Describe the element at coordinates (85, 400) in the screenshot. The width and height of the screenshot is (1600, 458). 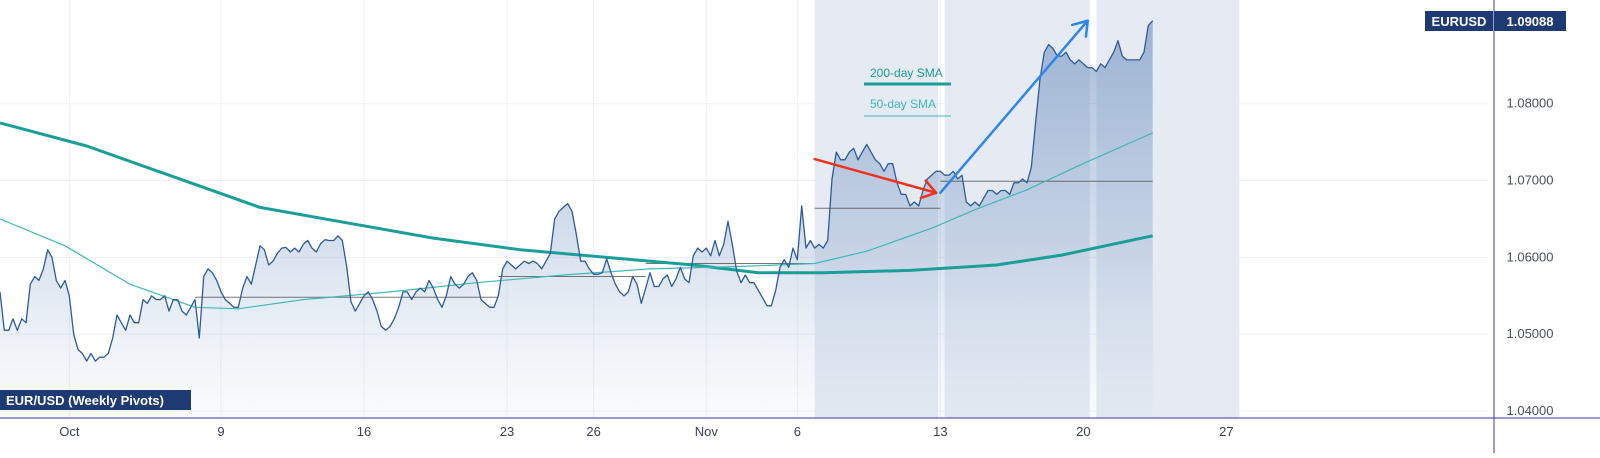
I see `pane-label-text: EUR/USD (Weekly Pivots)` at that location.